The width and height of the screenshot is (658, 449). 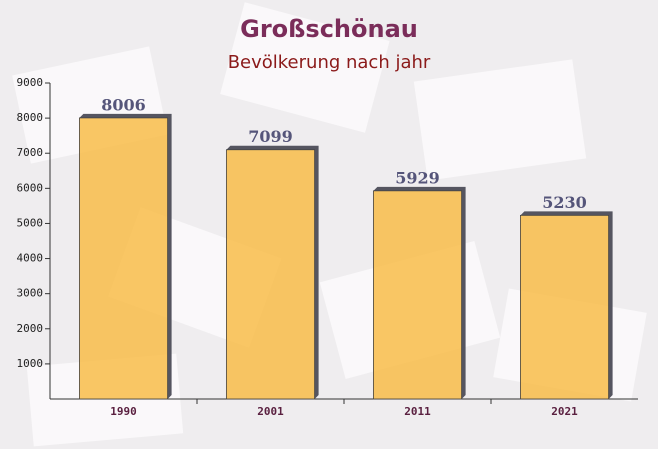 What do you see at coordinates (123, 411) in the screenshot?
I see `x-tick-label: 1990` at bounding box center [123, 411].